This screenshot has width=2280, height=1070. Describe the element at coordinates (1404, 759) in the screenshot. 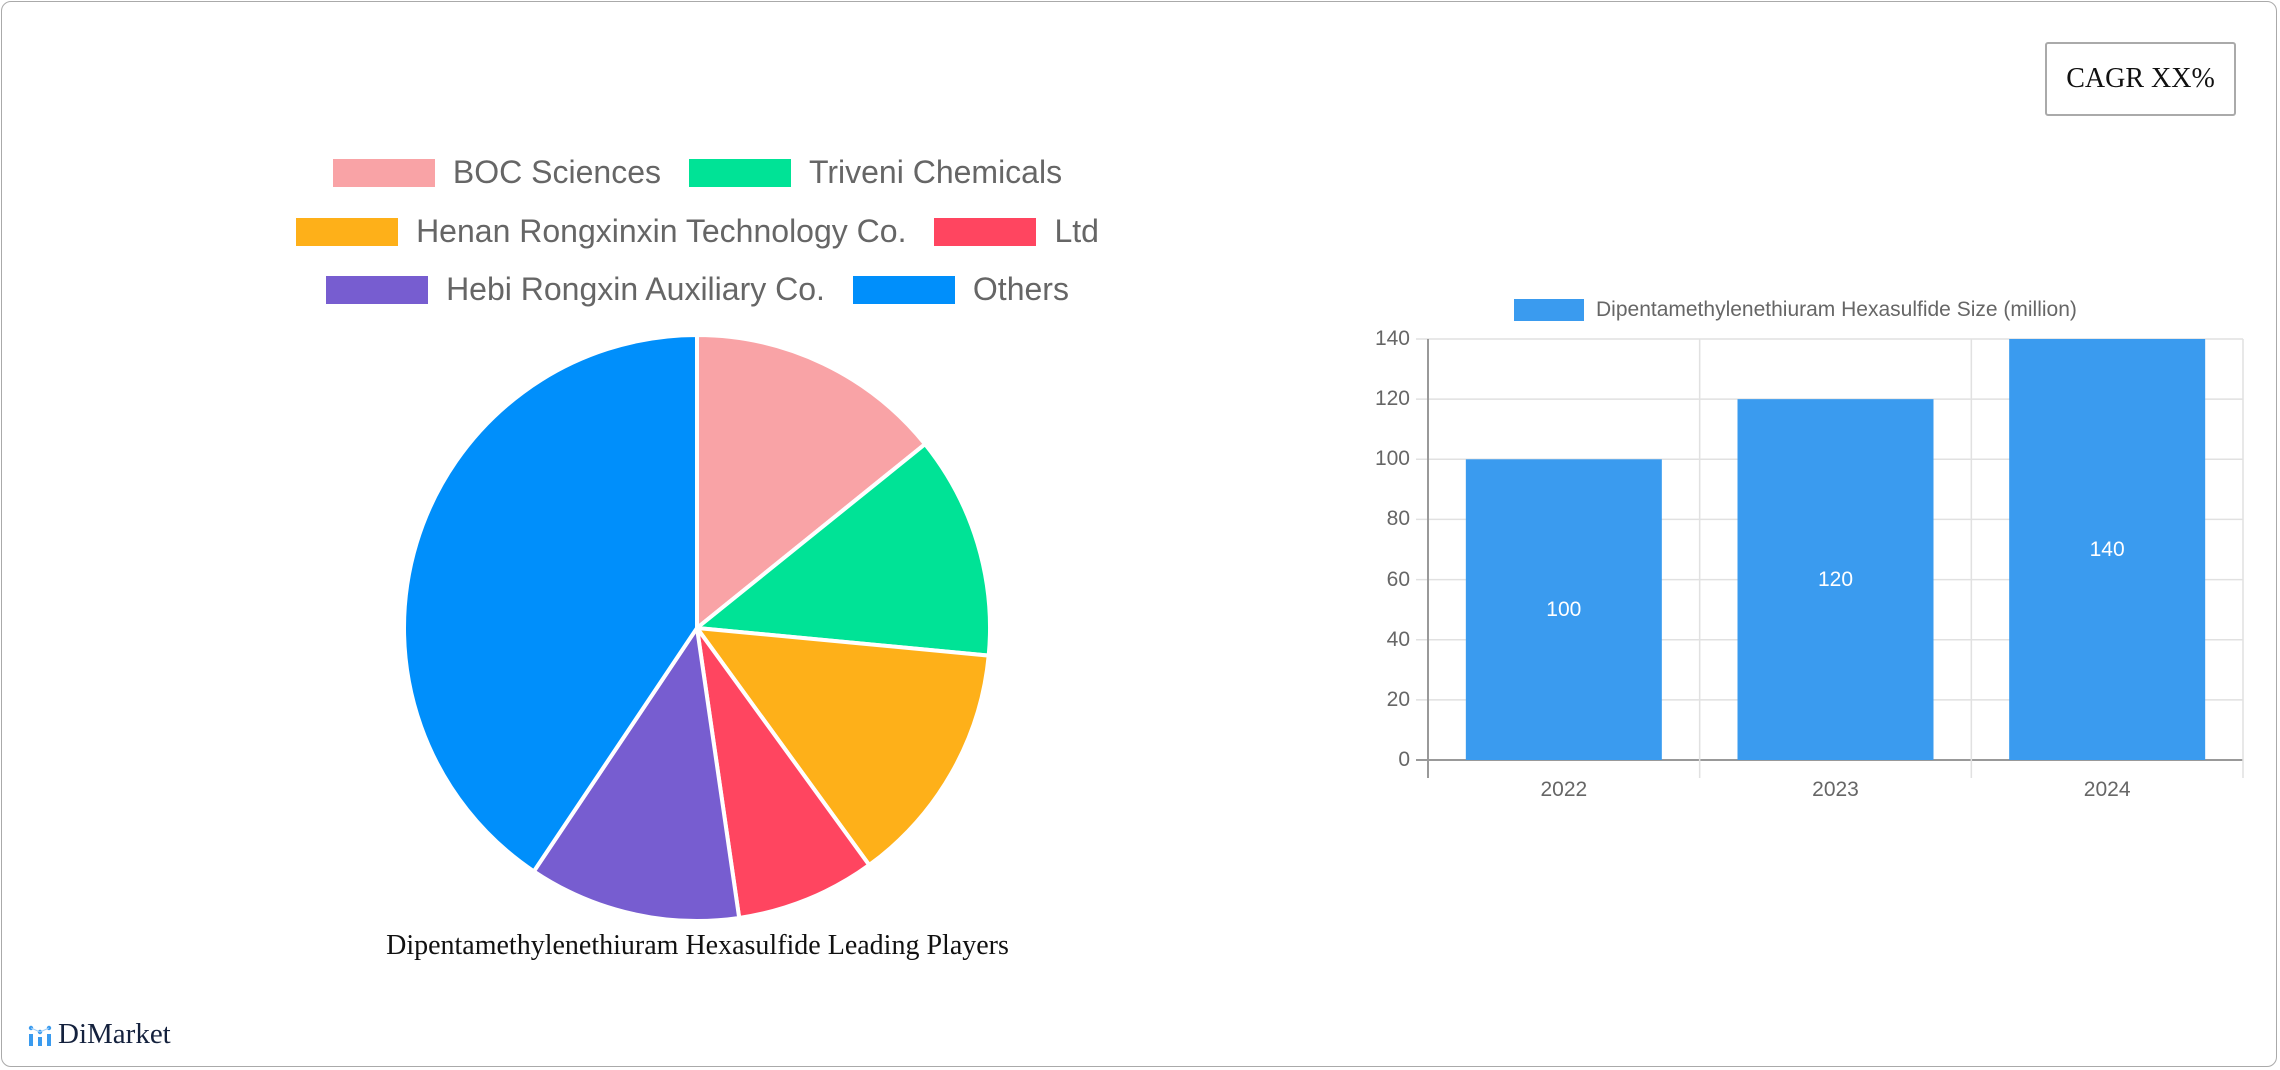

I see `y-tick-label: 0` at that location.